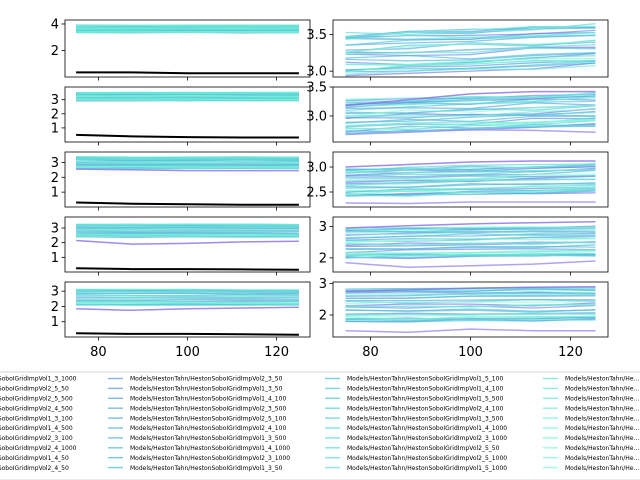 Image resolution: width=640 pixels, height=480 pixels. I want to click on panel-r4-left: 123, so click(181, 246).